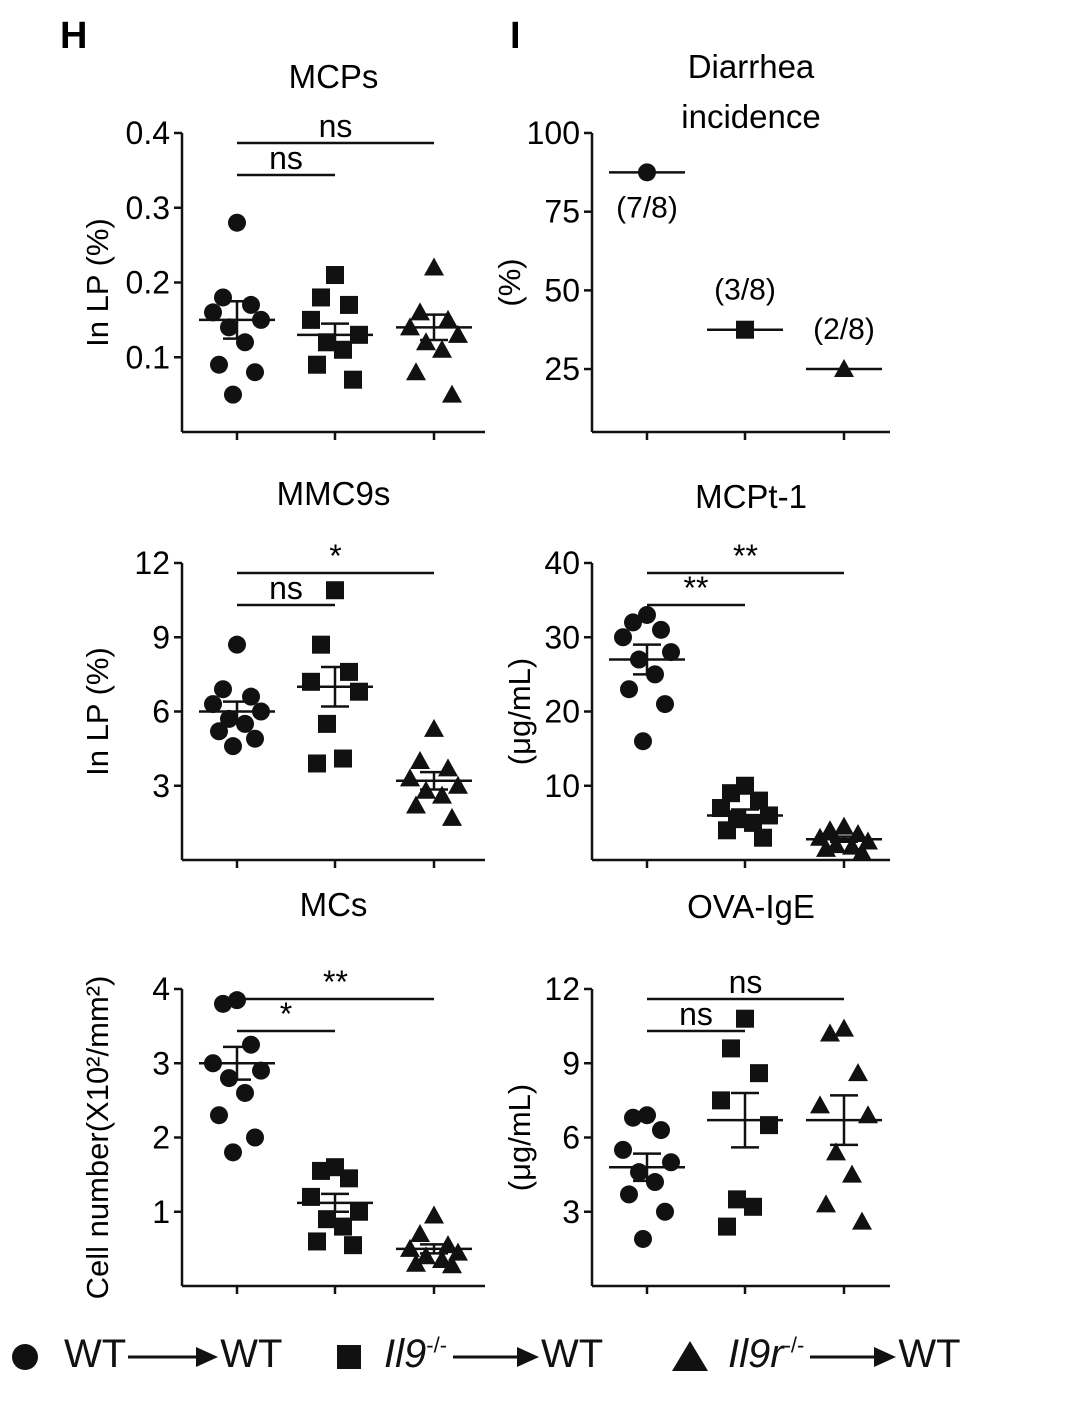 The image size is (1076, 1402). What do you see at coordinates (751, 66) in the screenshot?
I see `chart-title: Diarrhea` at bounding box center [751, 66].